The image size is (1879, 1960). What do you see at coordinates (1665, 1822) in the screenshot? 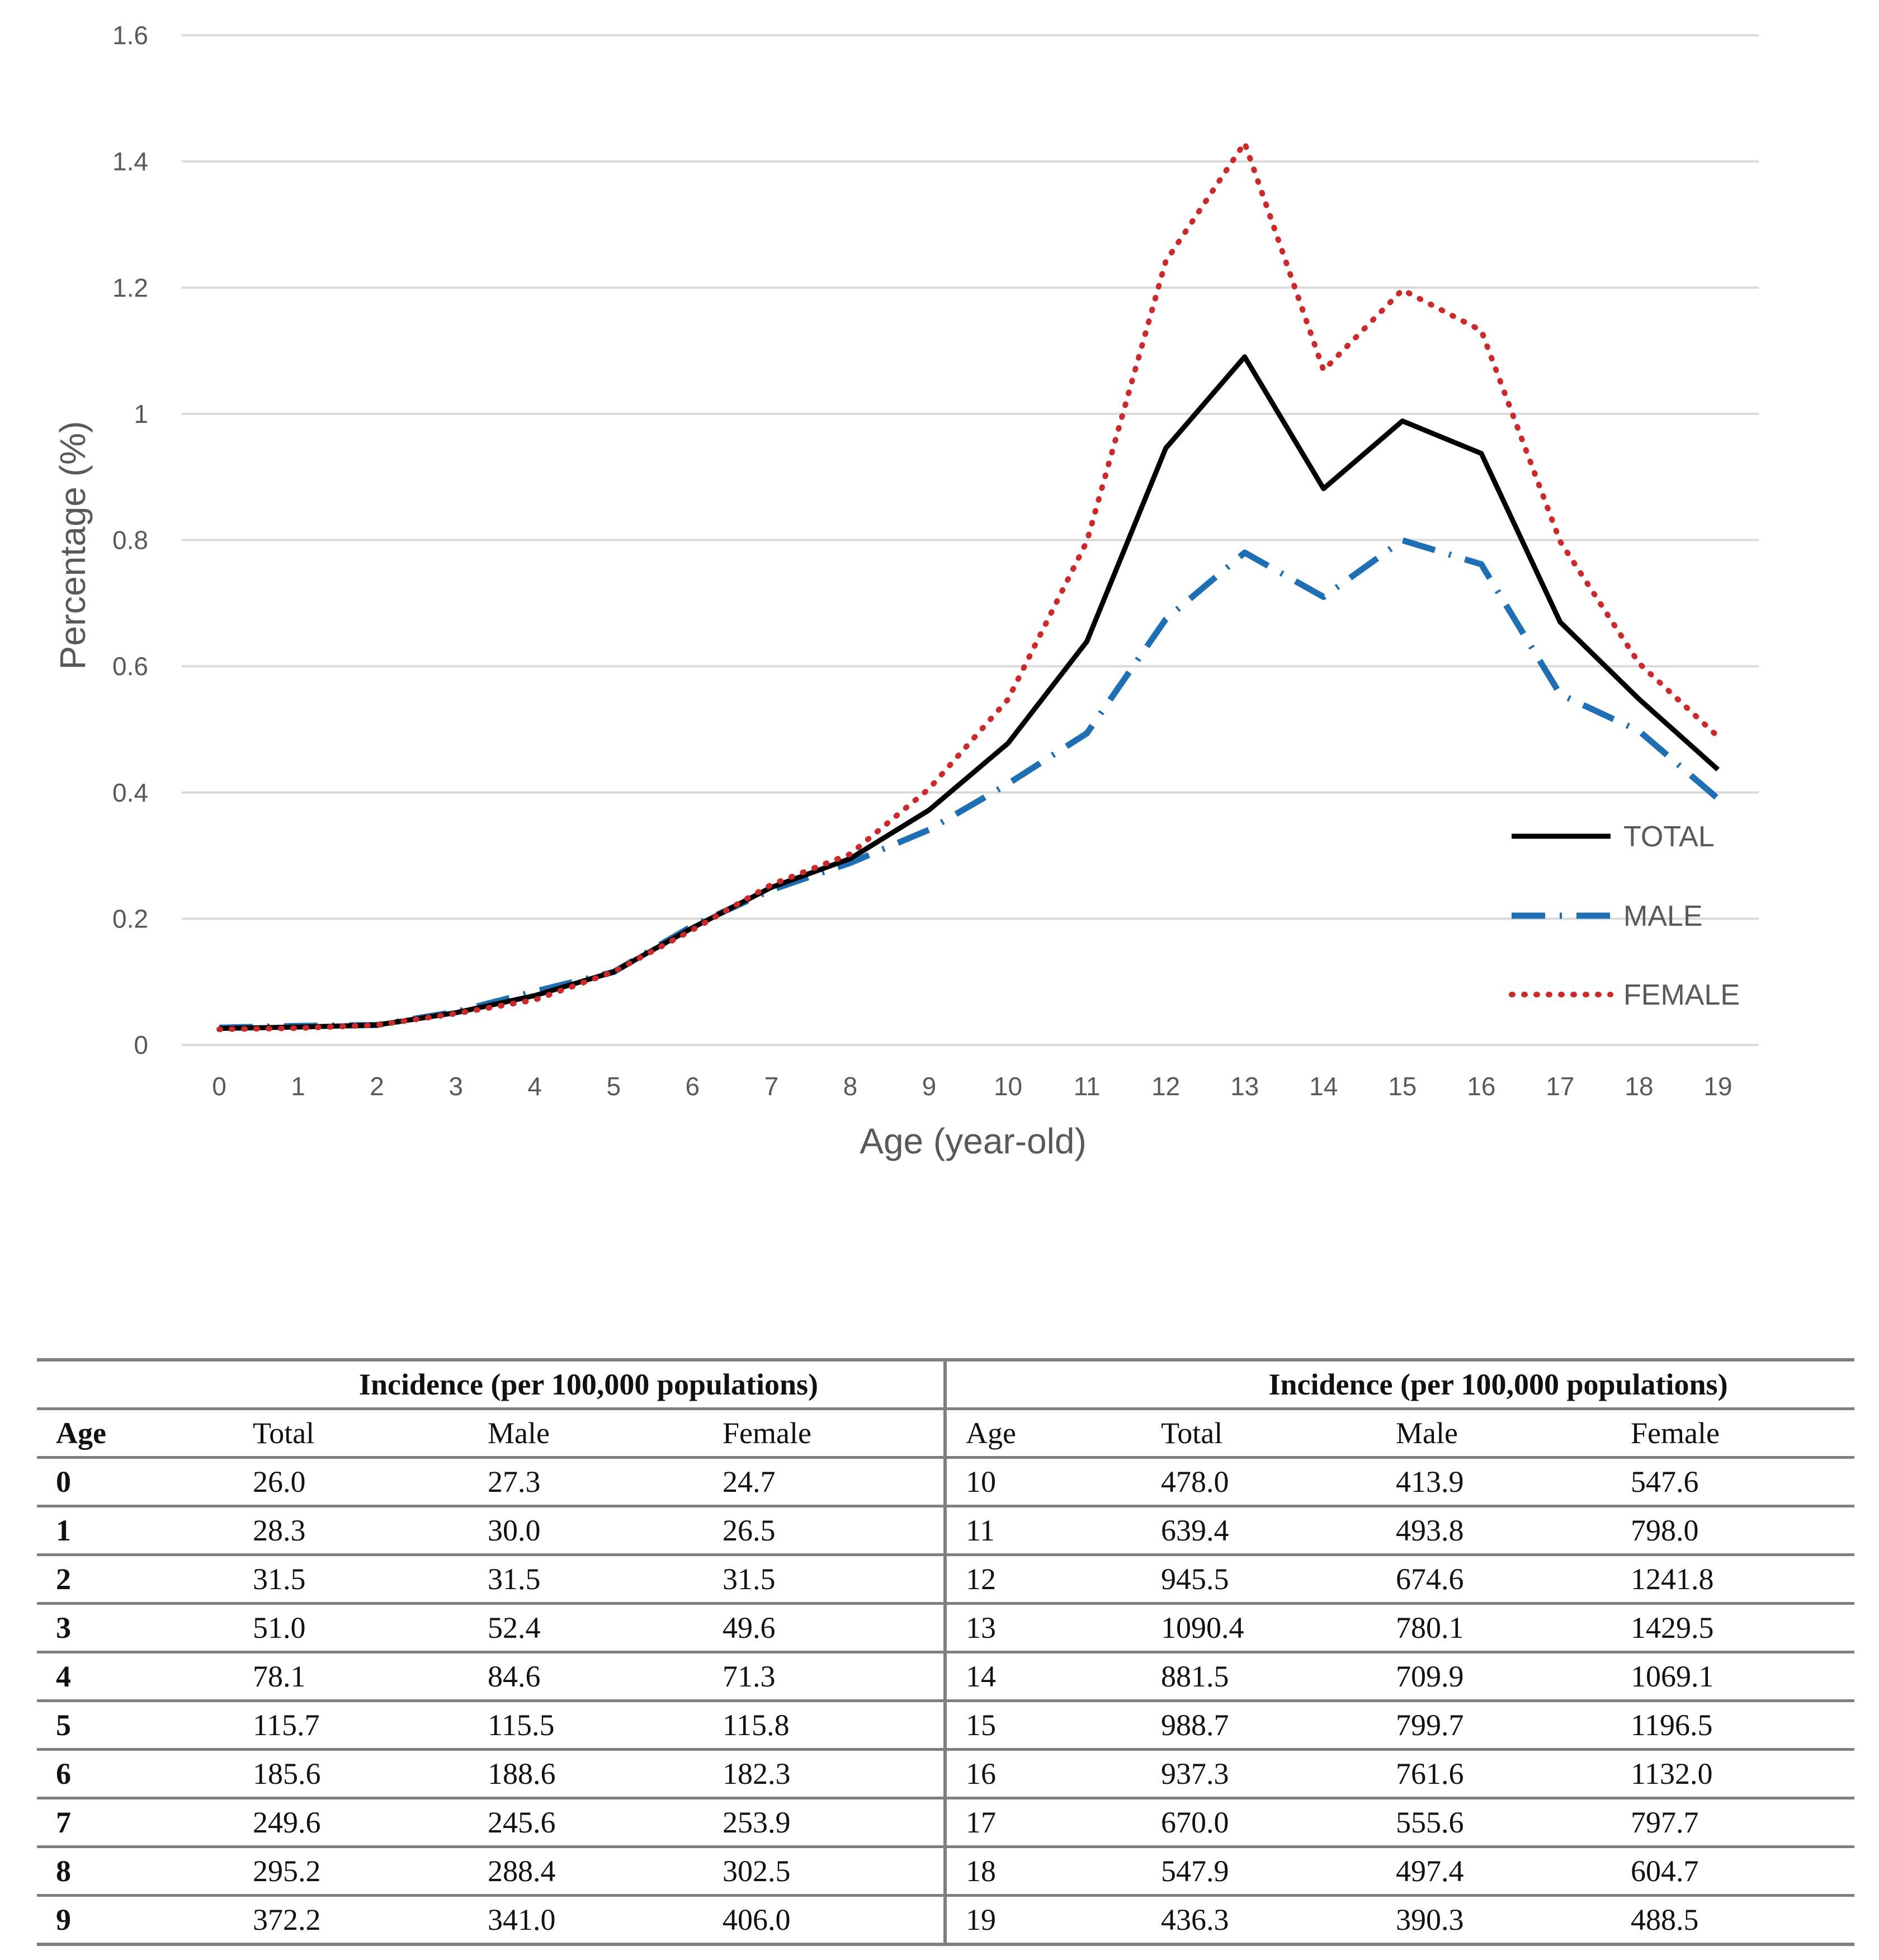
I see `cell-female: 797.7` at bounding box center [1665, 1822].